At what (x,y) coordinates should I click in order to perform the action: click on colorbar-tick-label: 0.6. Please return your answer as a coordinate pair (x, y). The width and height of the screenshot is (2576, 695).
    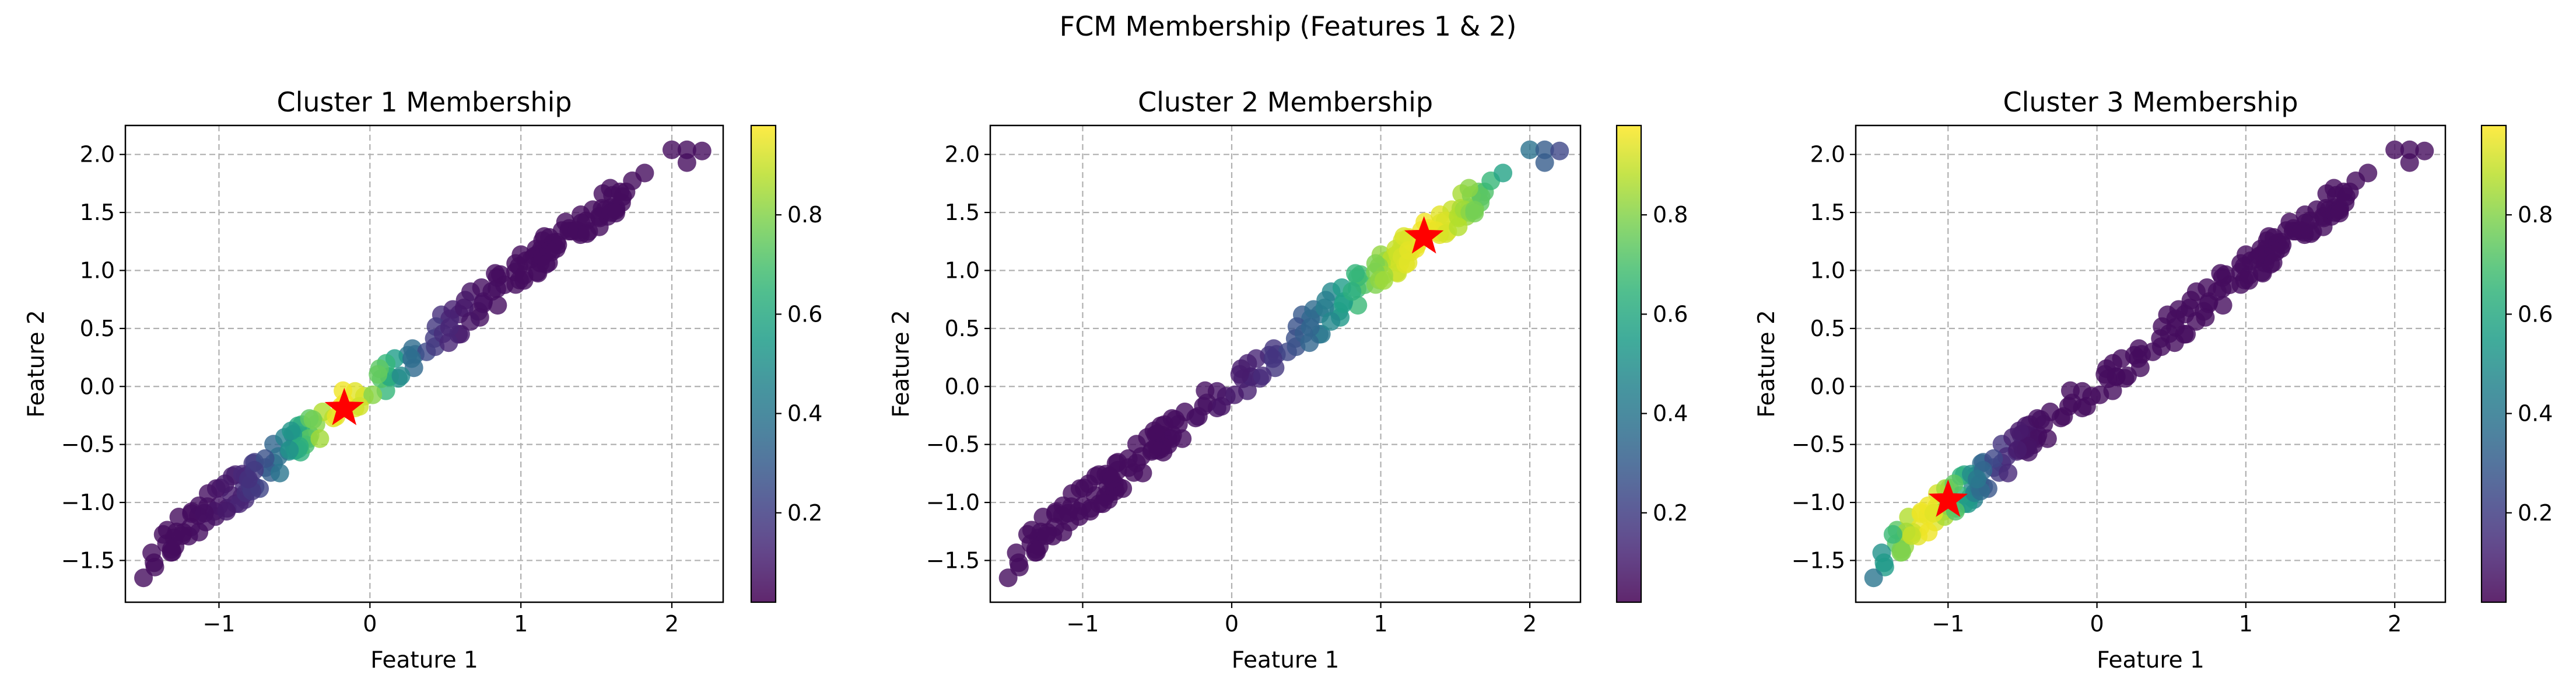
    Looking at the image, I should click on (1670, 314).